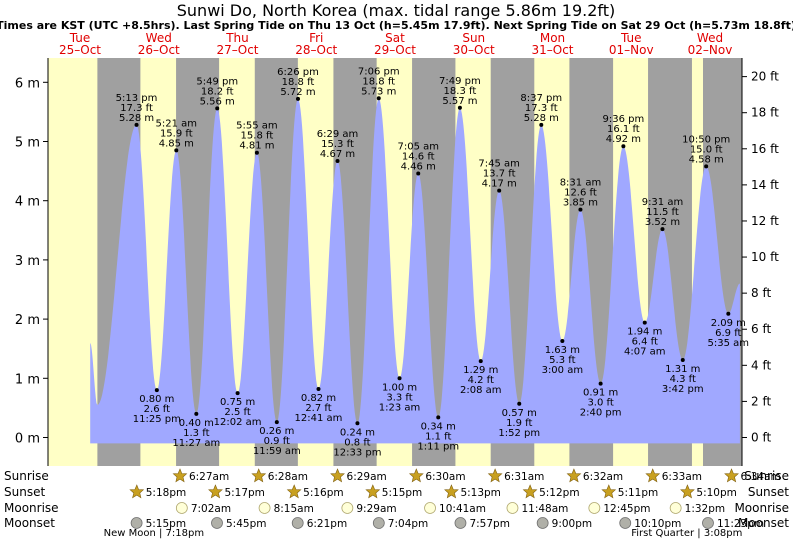 The image size is (793, 539). Describe the element at coordinates (27, 379) in the screenshot. I see `left-tick-label: 1 m` at that location.